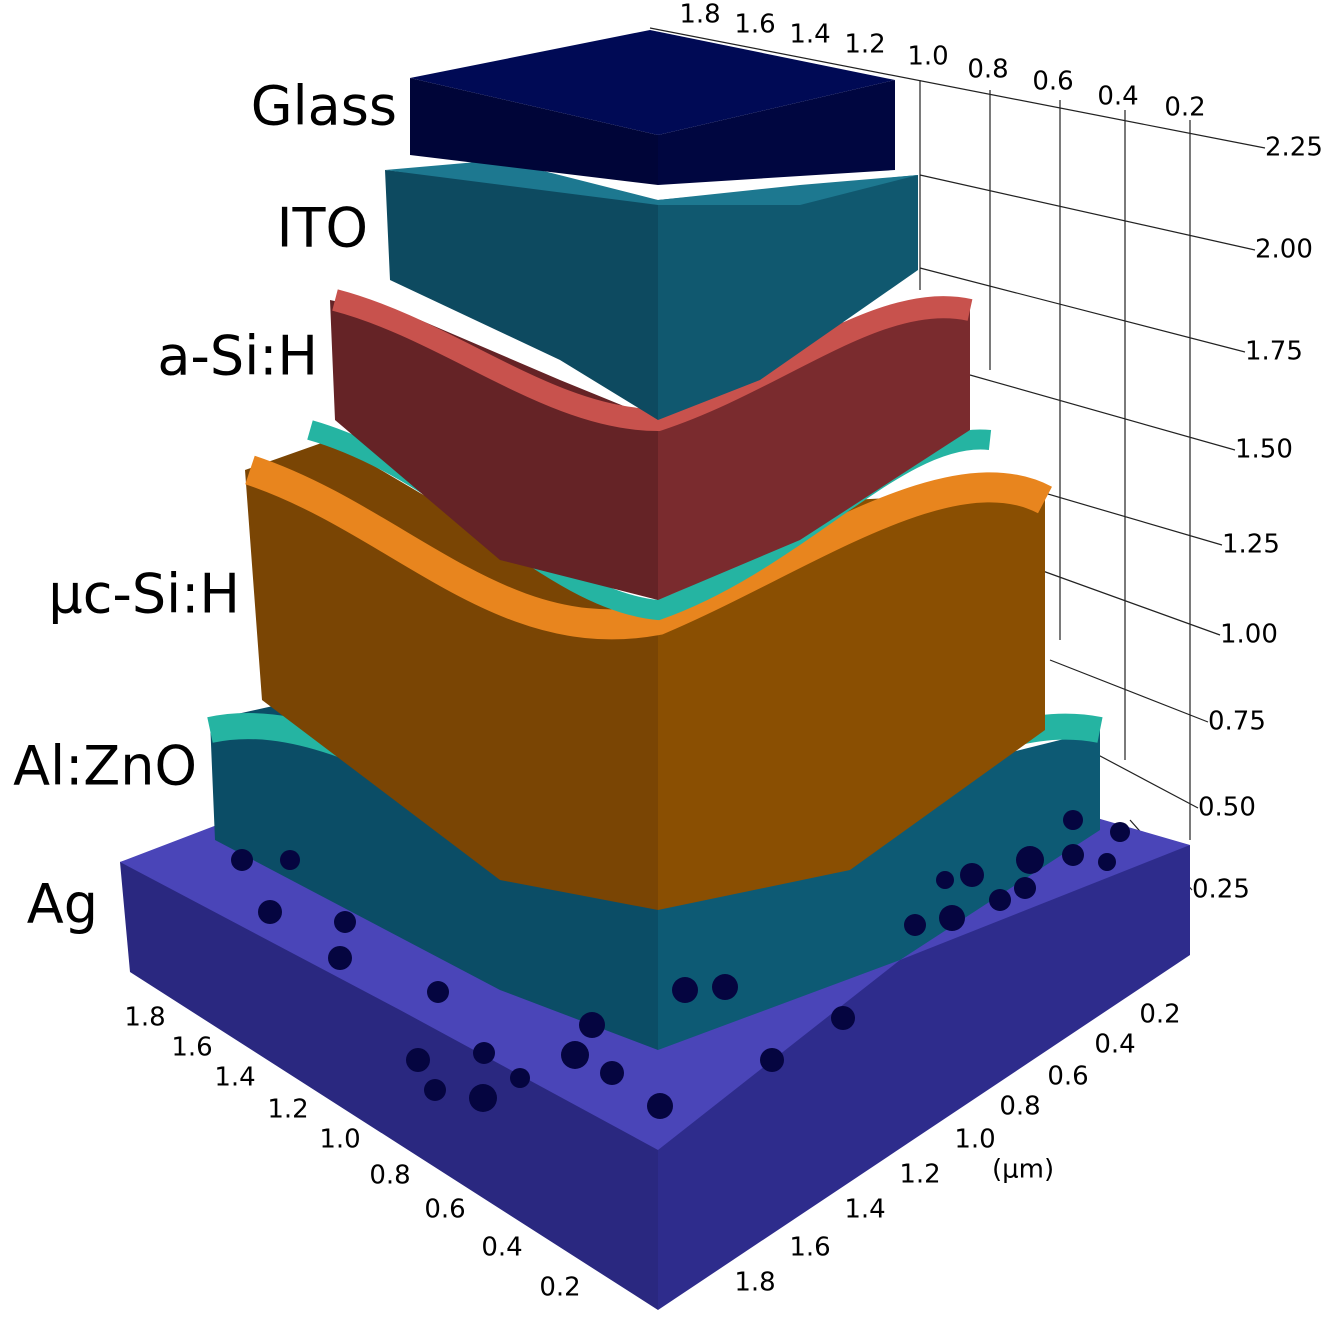 The image size is (1337, 1321). I want to click on layer-label: μc-Si:H, so click(144, 594).